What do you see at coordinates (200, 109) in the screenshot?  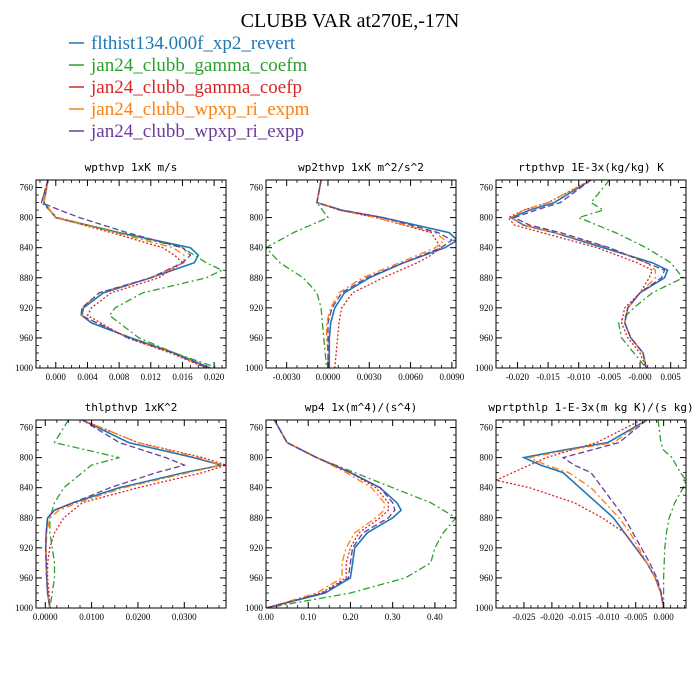 I see `legend-label: jan24_clubb_wpxp_ri_expm` at bounding box center [200, 109].